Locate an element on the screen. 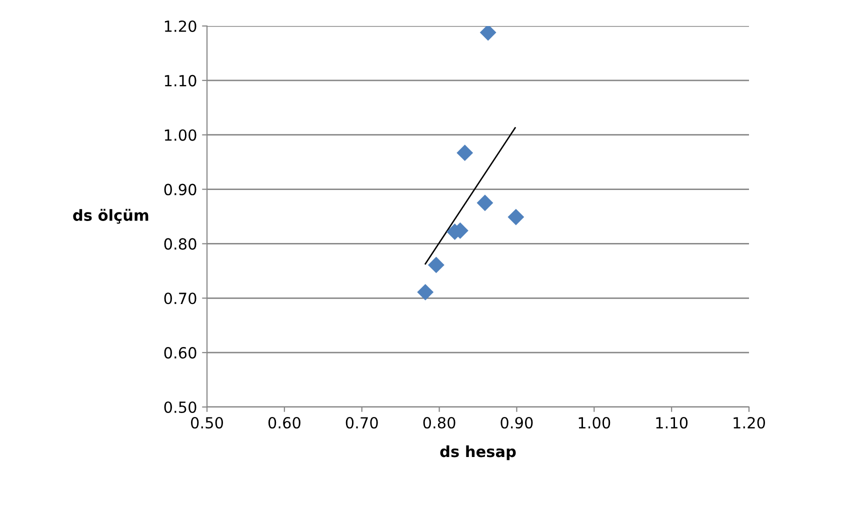 The image size is (845, 516). x-tick-label: 1.10 is located at coordinates (672, 422).